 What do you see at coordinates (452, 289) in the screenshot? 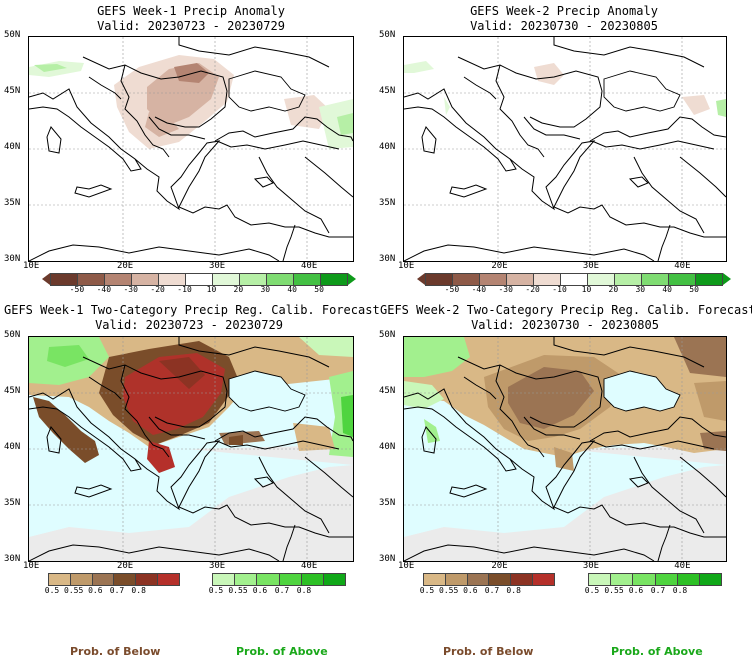
I see `colorbar-label: -50` at bounding box center [452, 289].